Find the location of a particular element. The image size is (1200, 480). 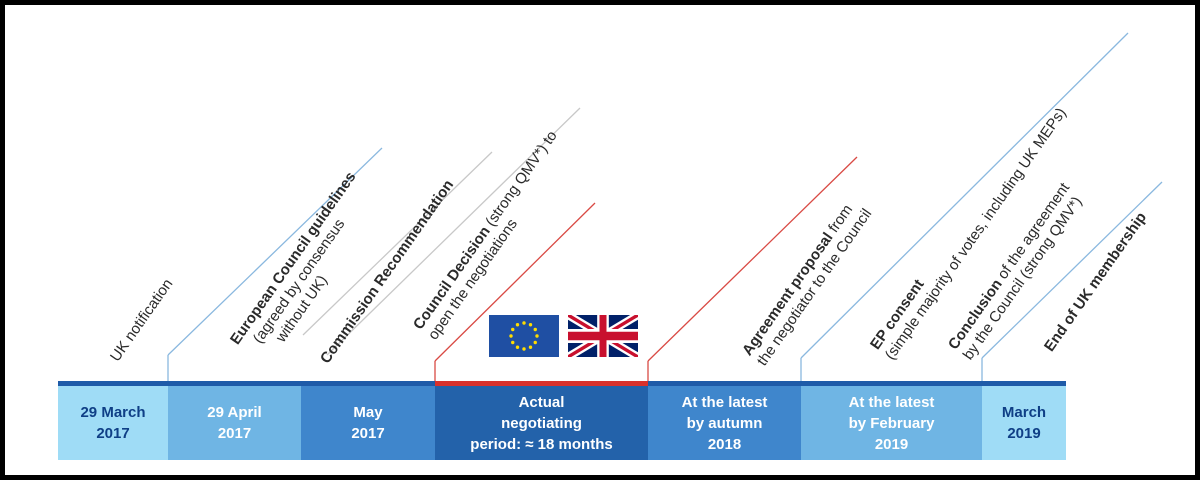

period-autumn-2018: At the latest by autumn 2018 is located at coordinates (724, 423).